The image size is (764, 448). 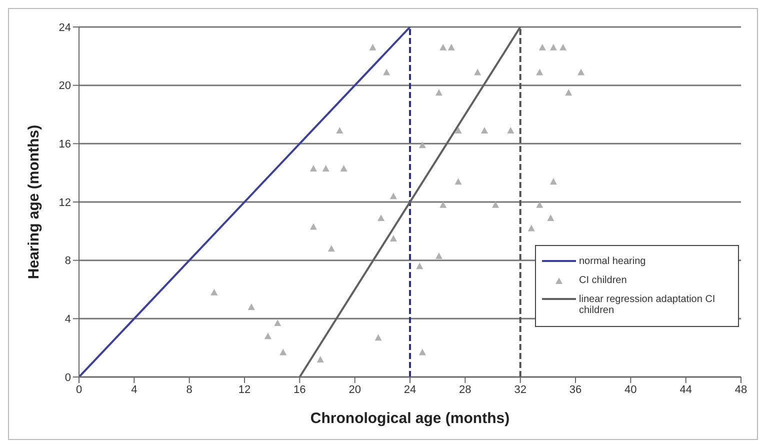 What do you see at coordinates (630, 390) in the screenshot?
I see `x-tick-label: 40` at bounding box center [630, 390].